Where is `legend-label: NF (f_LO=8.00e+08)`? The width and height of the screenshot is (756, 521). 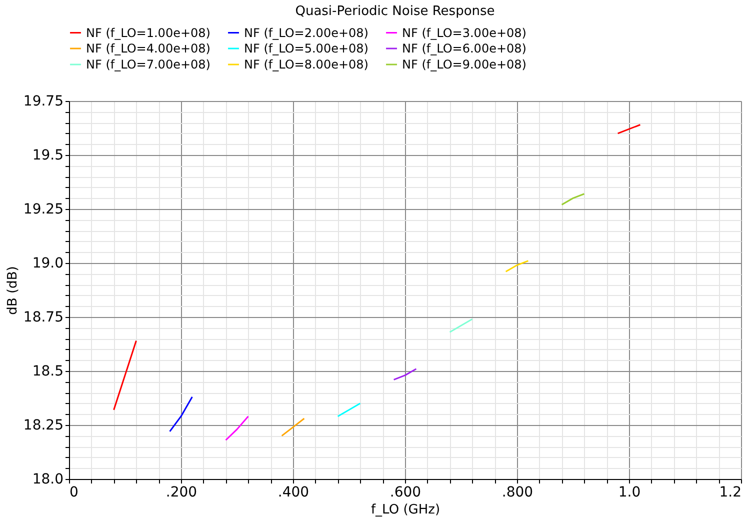
legend-label: NF (f_LO=8.00e+08) is located at coordinates (306, 65).